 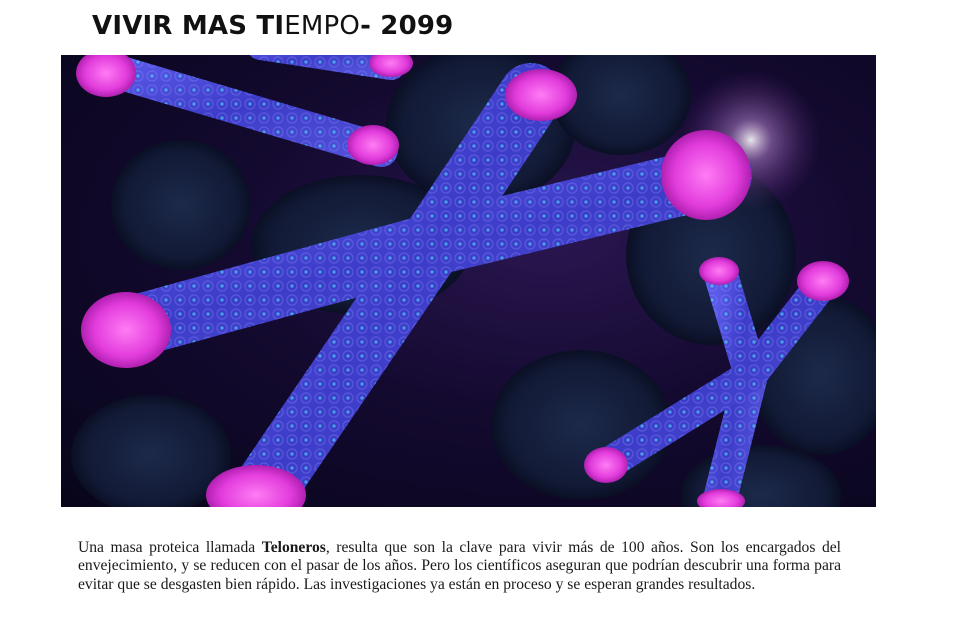 I want to click on title-part-2: EMPO, so click(x=322, y=26).